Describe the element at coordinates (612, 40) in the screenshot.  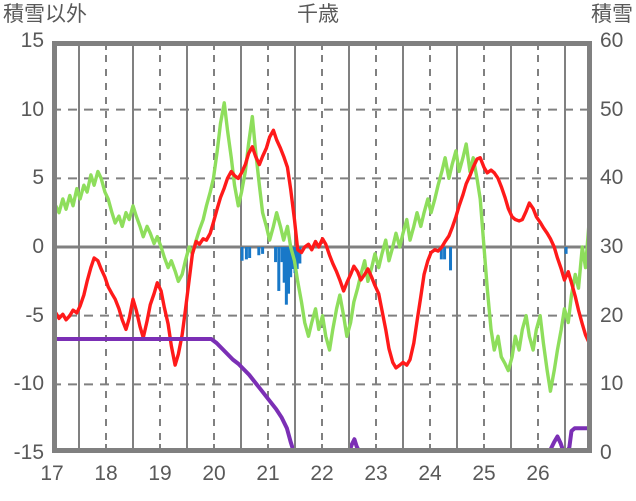
I see `right-axis-tick: 60` at that location.